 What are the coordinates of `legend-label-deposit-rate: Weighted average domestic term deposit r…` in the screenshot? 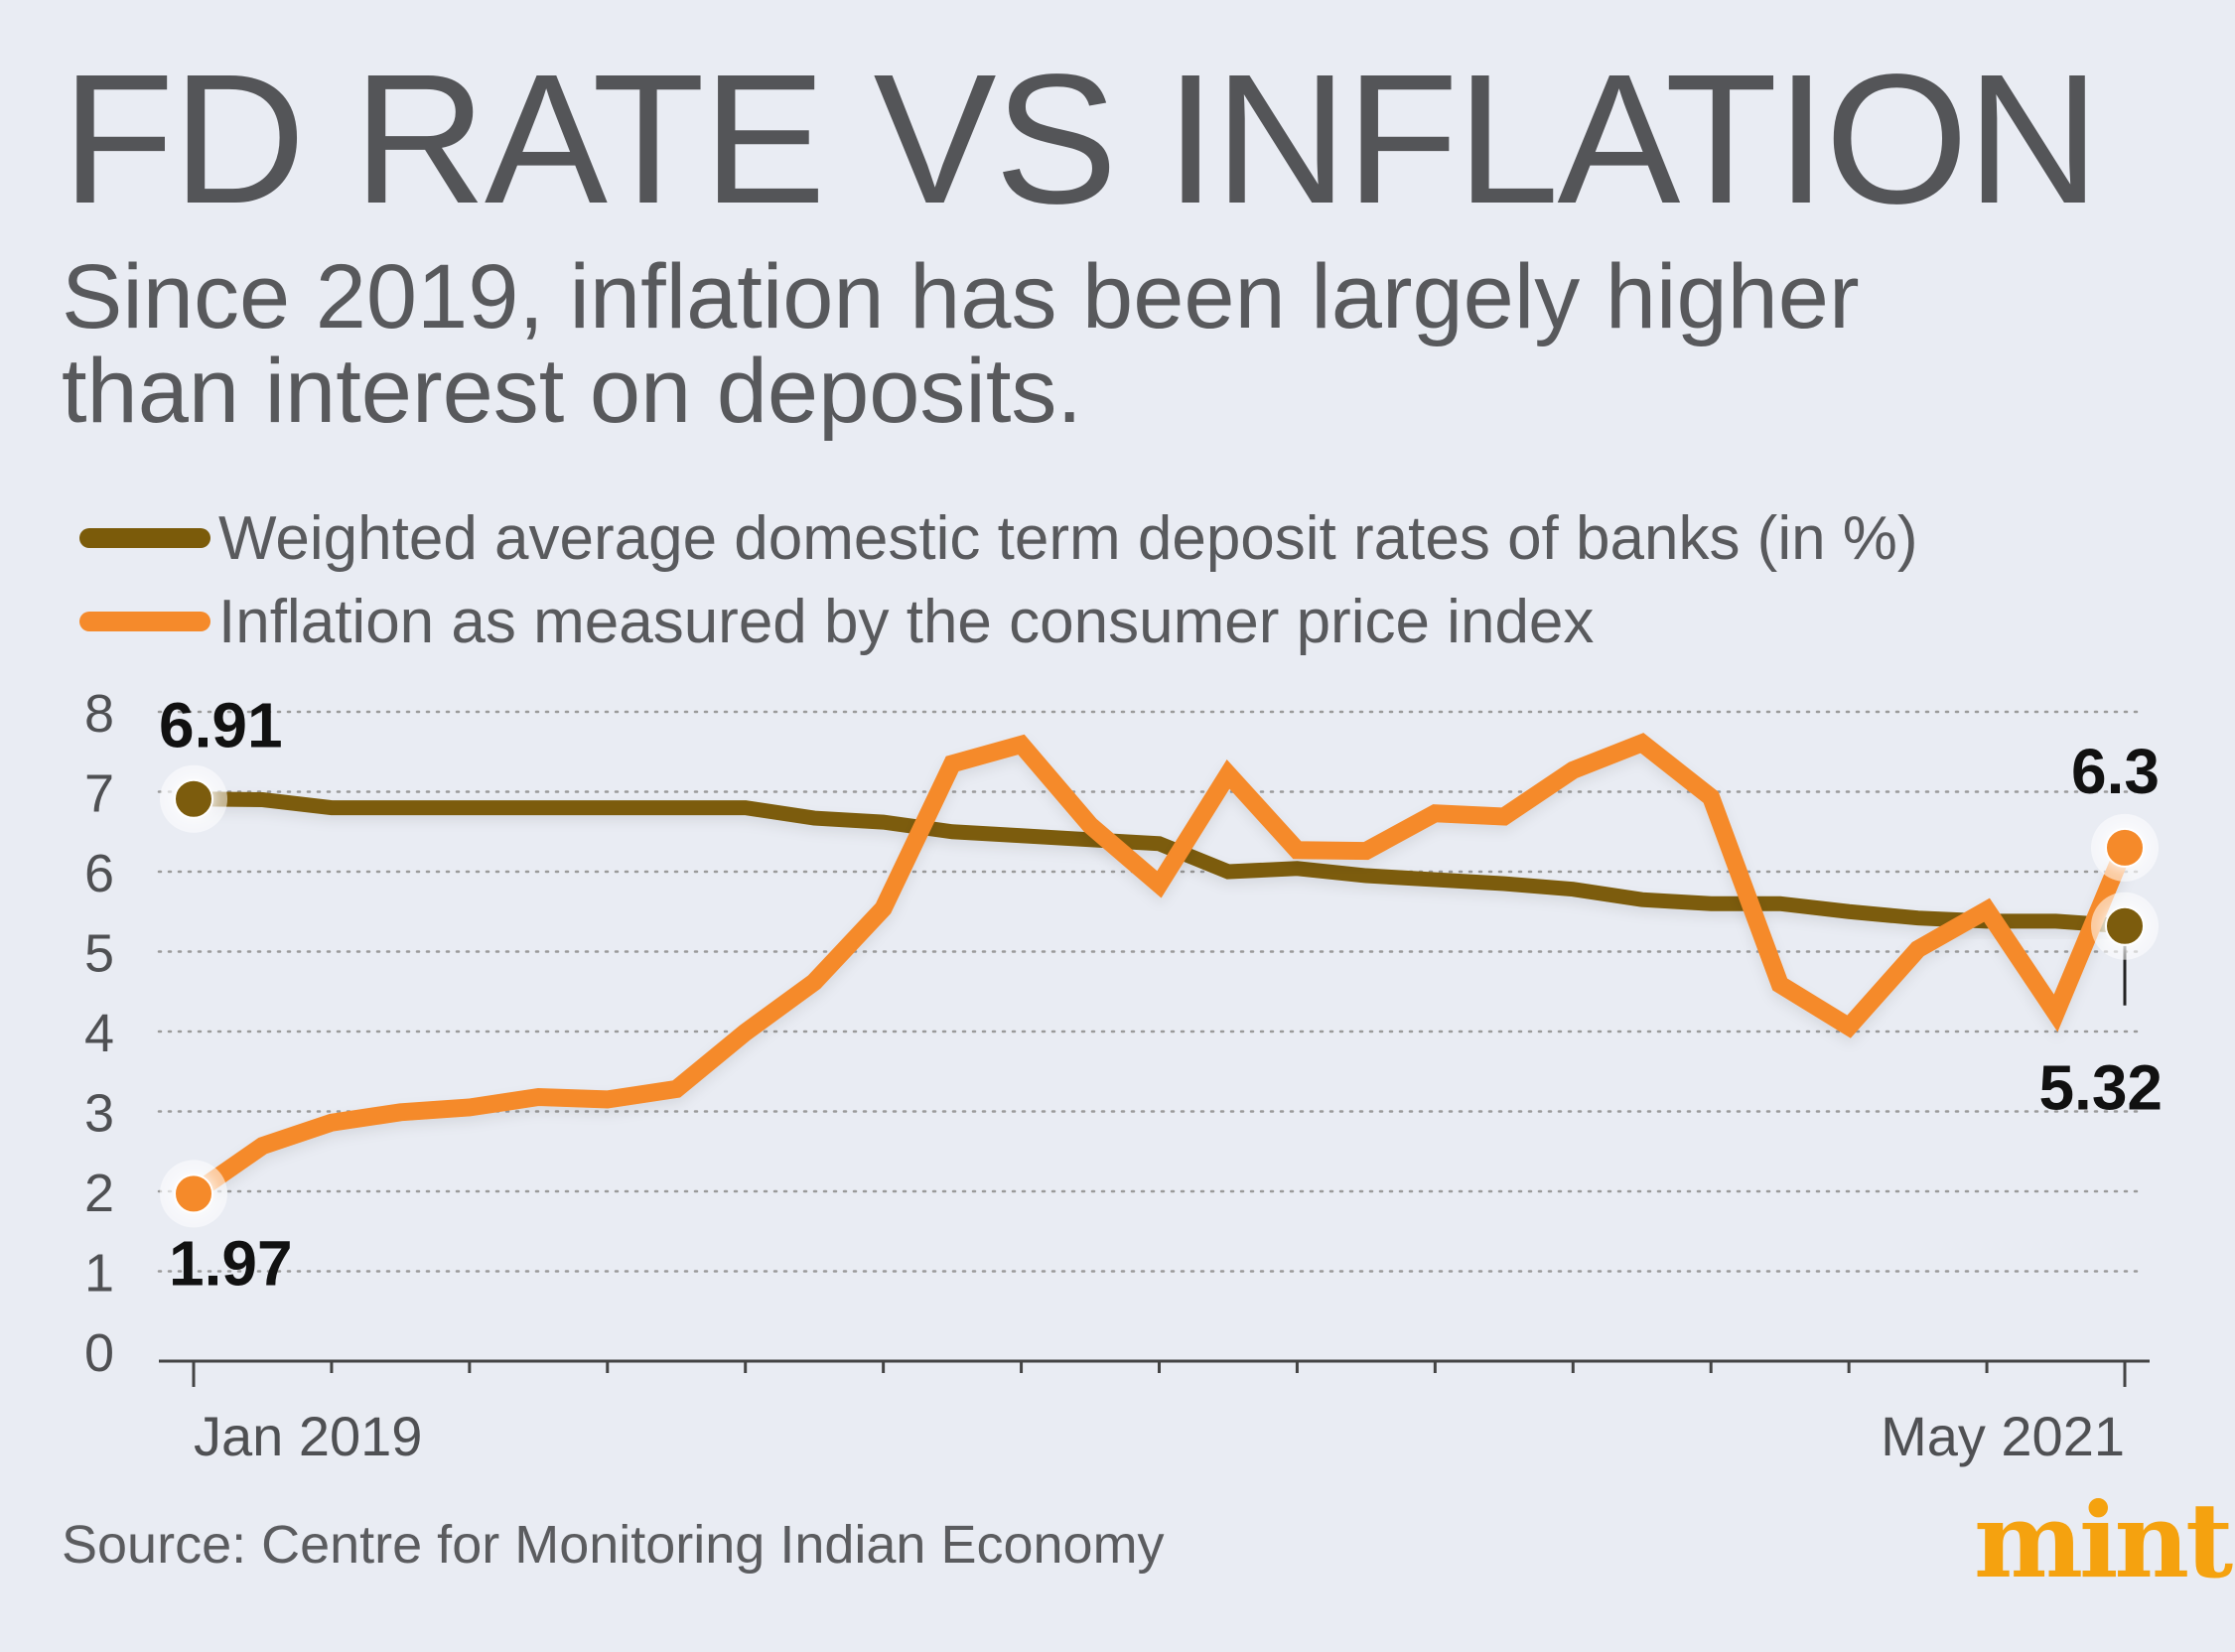 It's located at (1068, 538).